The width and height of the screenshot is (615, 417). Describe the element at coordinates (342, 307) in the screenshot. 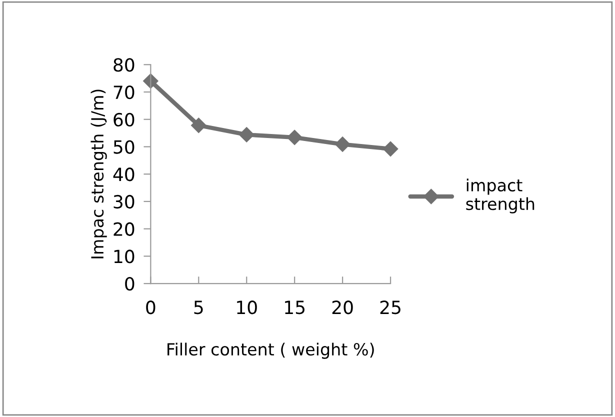

I see `x-tick-label: 20` at that location.